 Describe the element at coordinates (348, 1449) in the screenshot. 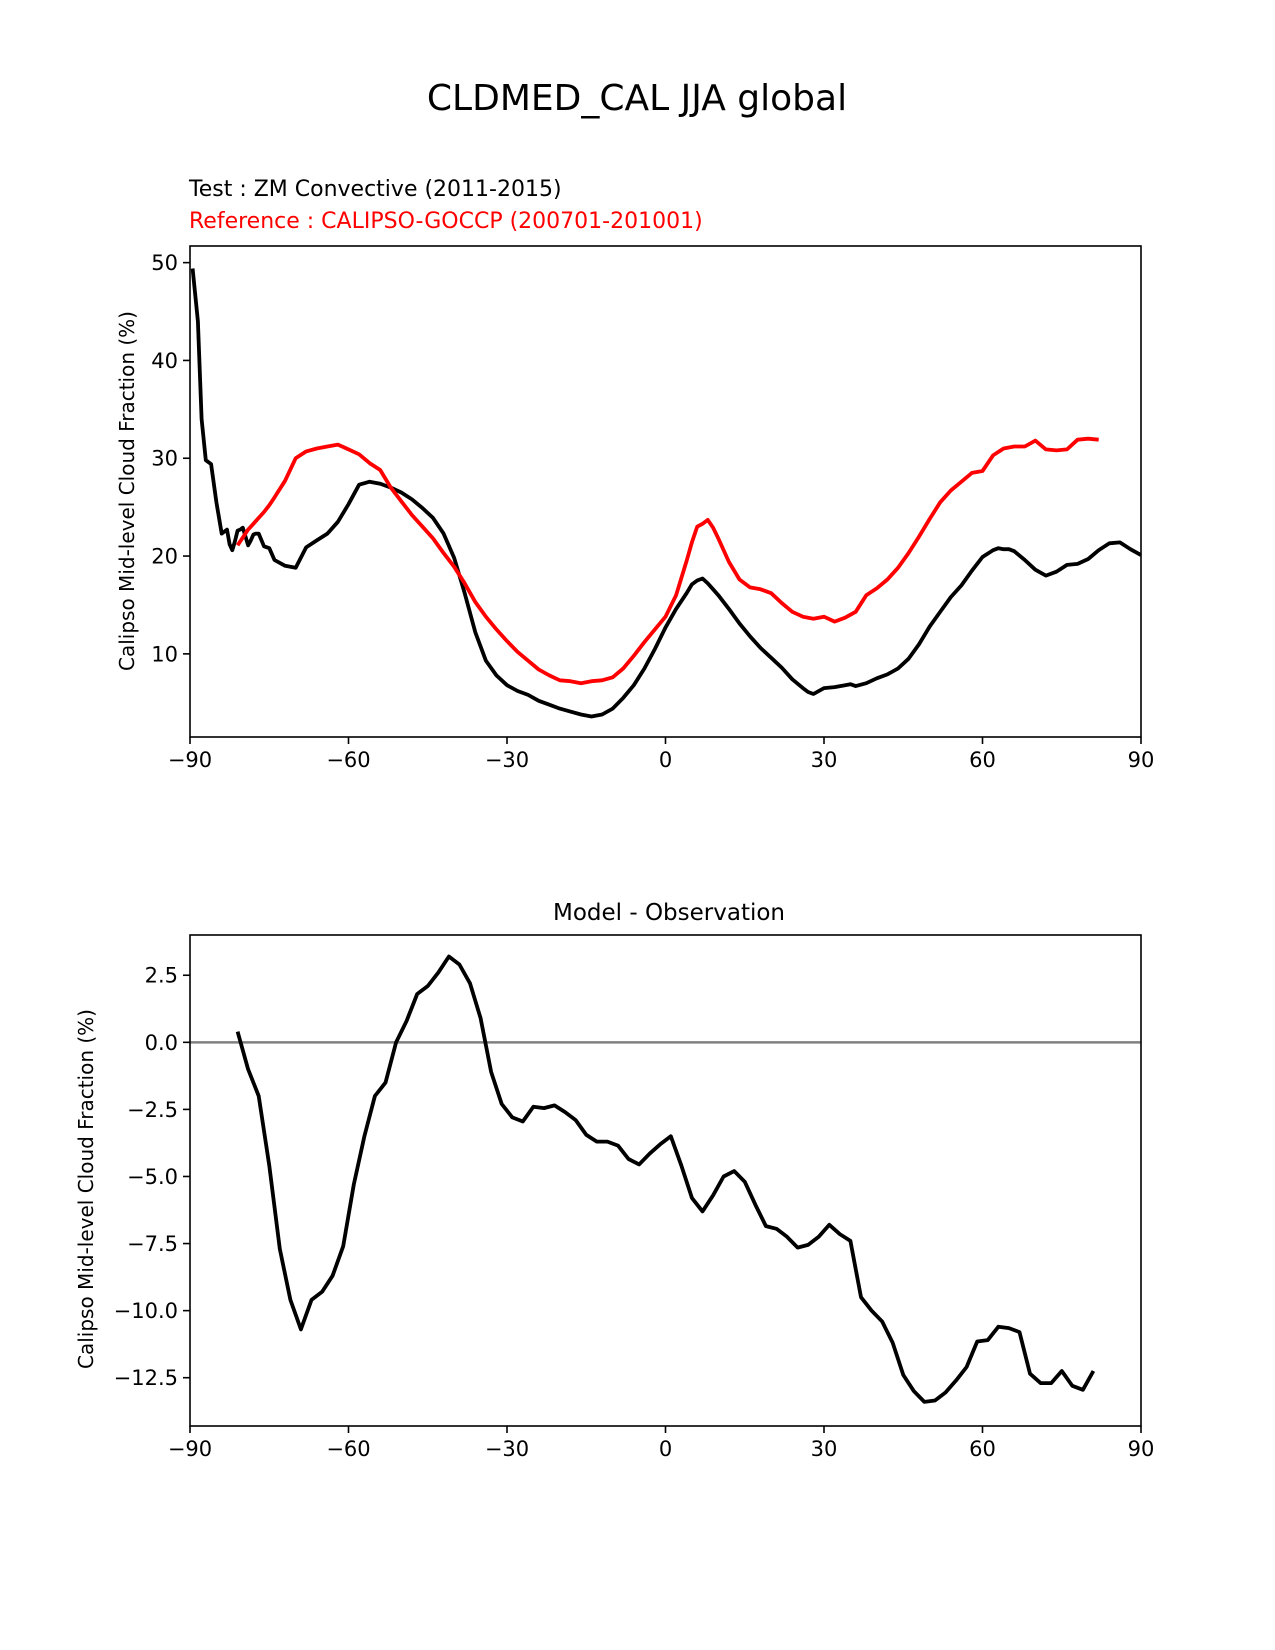

I see `bottom-x-tick-label: −60` at that location.